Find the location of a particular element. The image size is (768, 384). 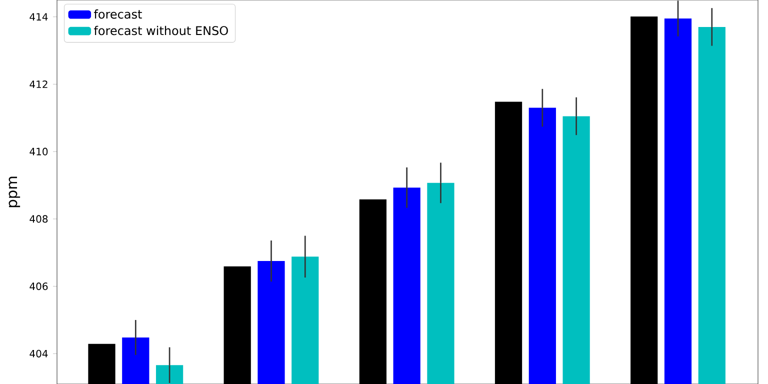

y-tick-label: 404 is located at coordinates (39, 354).